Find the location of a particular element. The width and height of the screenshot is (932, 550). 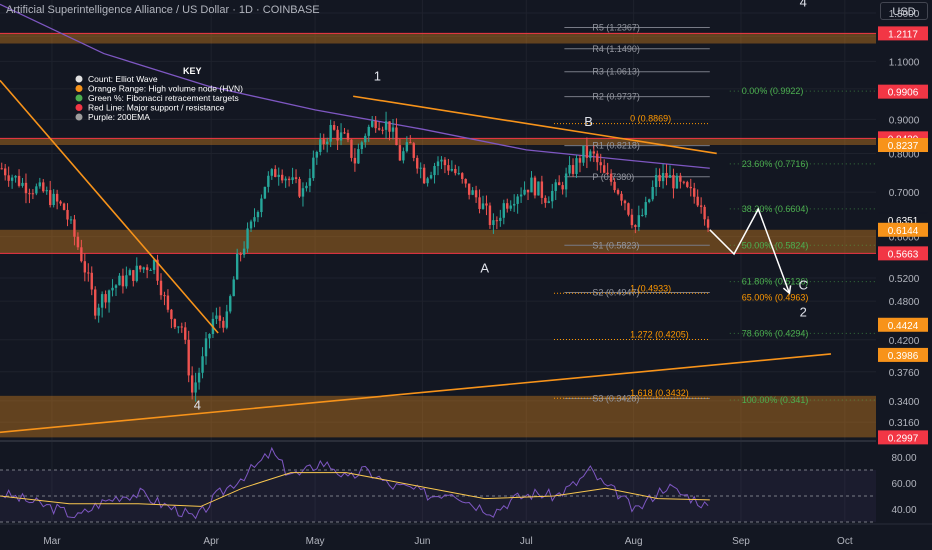

price-badge-label: 0.9906 is located at coordinates (903, 93).